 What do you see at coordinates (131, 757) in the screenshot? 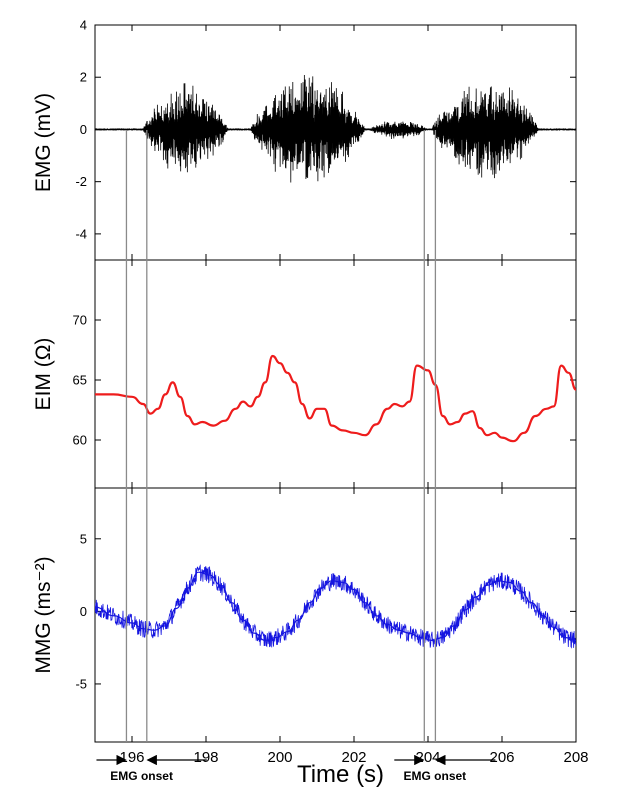
I see `xtick-label: 196` at bounding box center [131, 757].